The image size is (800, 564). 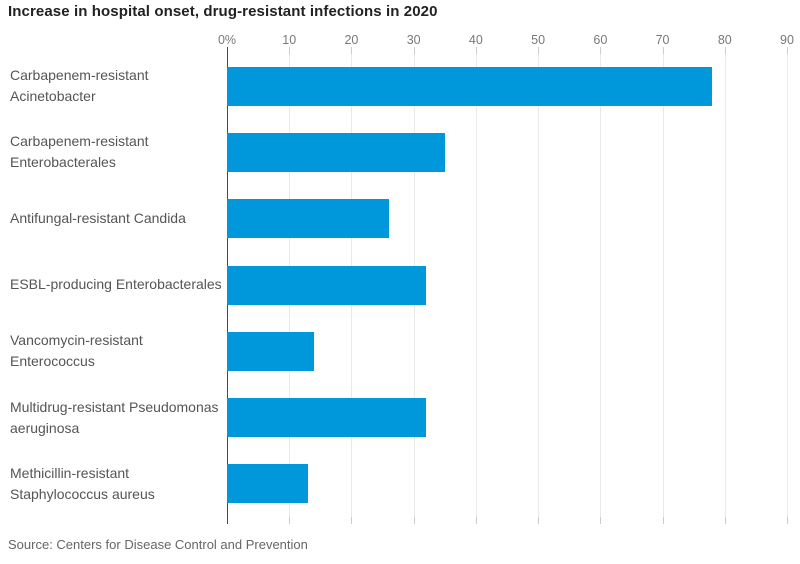 I want to click on x-tick-label: 20, so click(x=351, y=40).